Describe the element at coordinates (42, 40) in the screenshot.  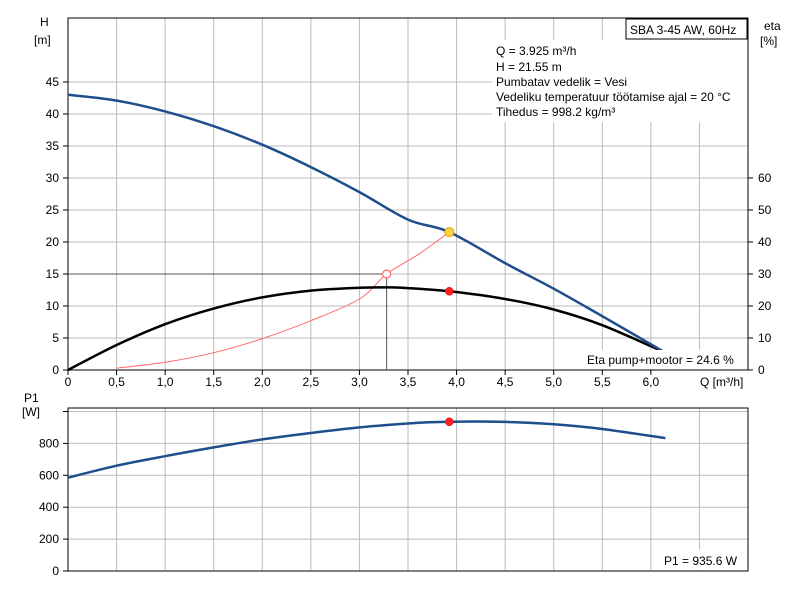
I see `y-axis-unit-h: [m]` at that location.